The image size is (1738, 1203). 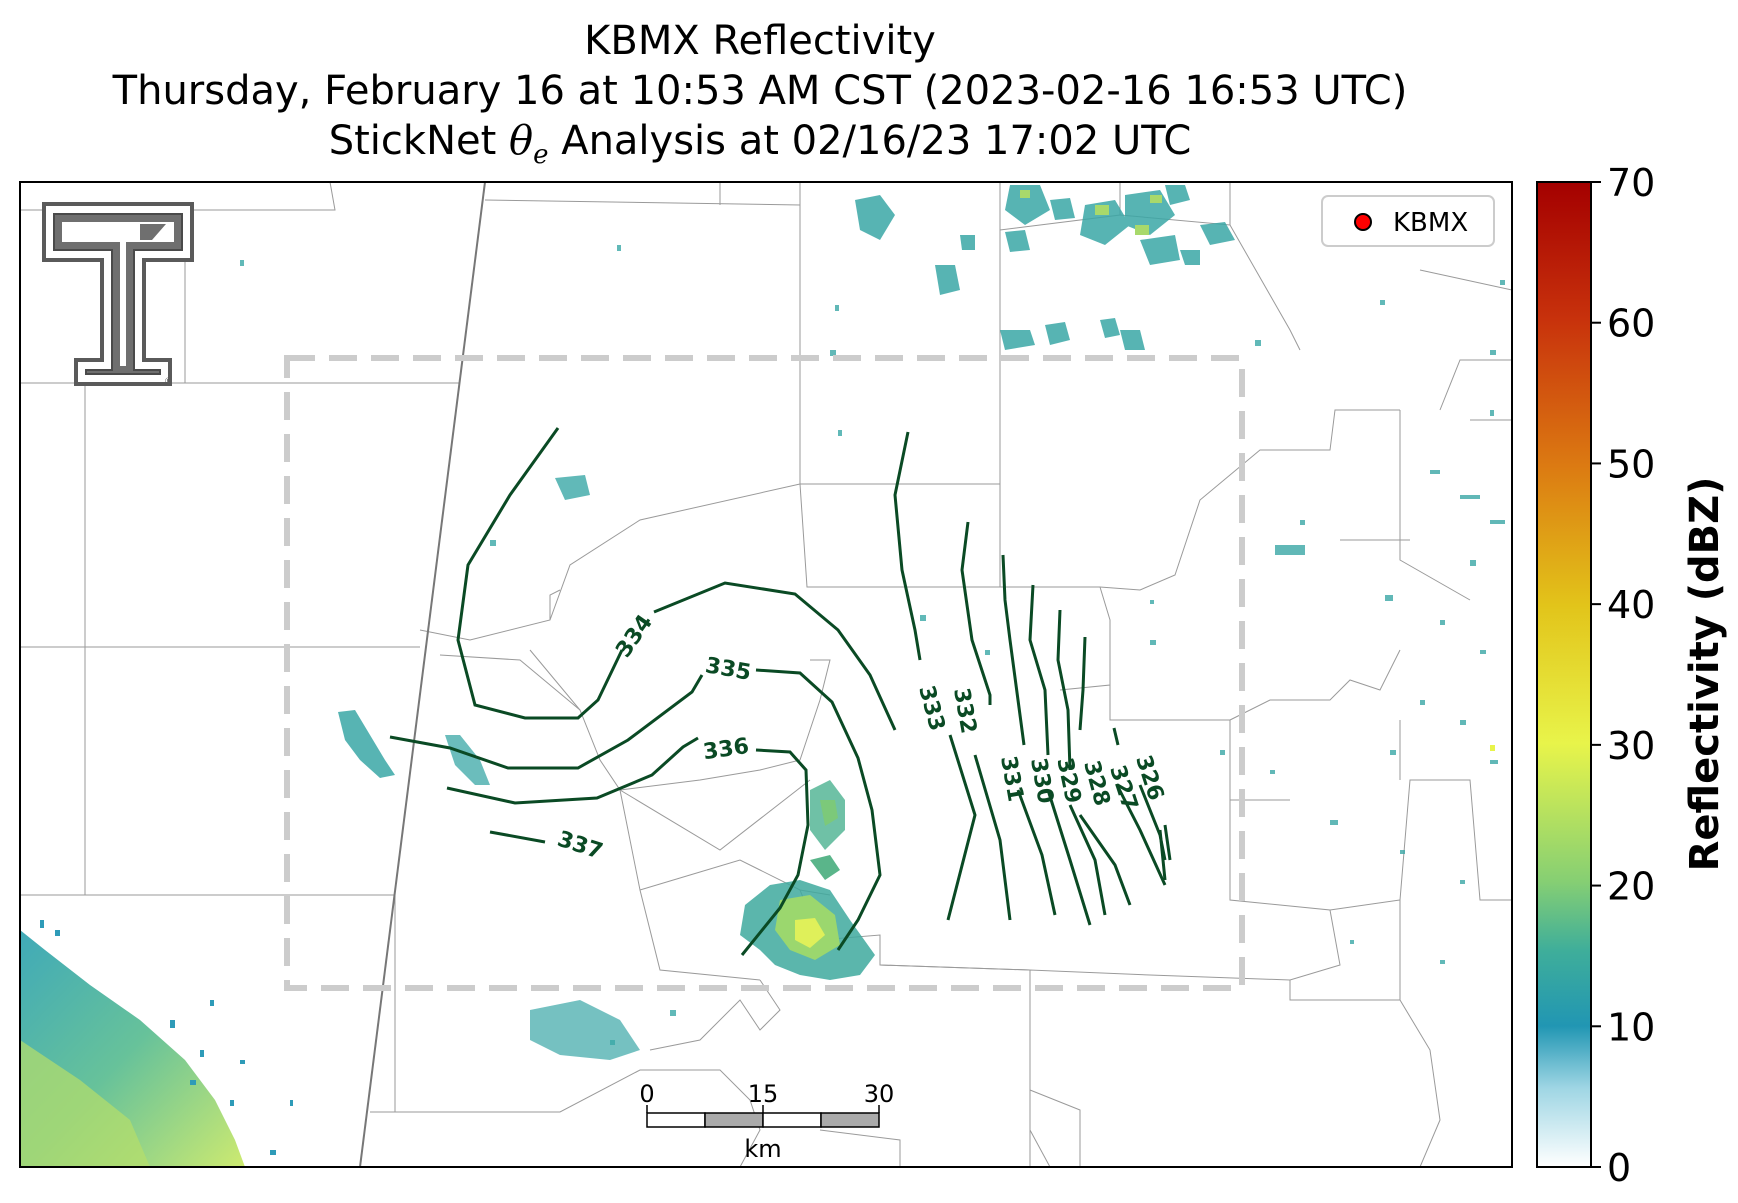 I want to click on colorbar: 0 10 20 30 40 50 60 70 Reflectivity (dBZ), so click(x=1632, y=675).